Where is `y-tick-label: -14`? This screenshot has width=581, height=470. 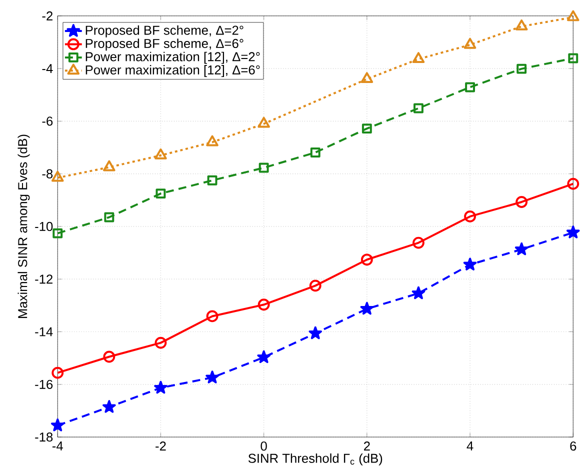
y-tick-label: -14 is located at coordinates (44, 331).